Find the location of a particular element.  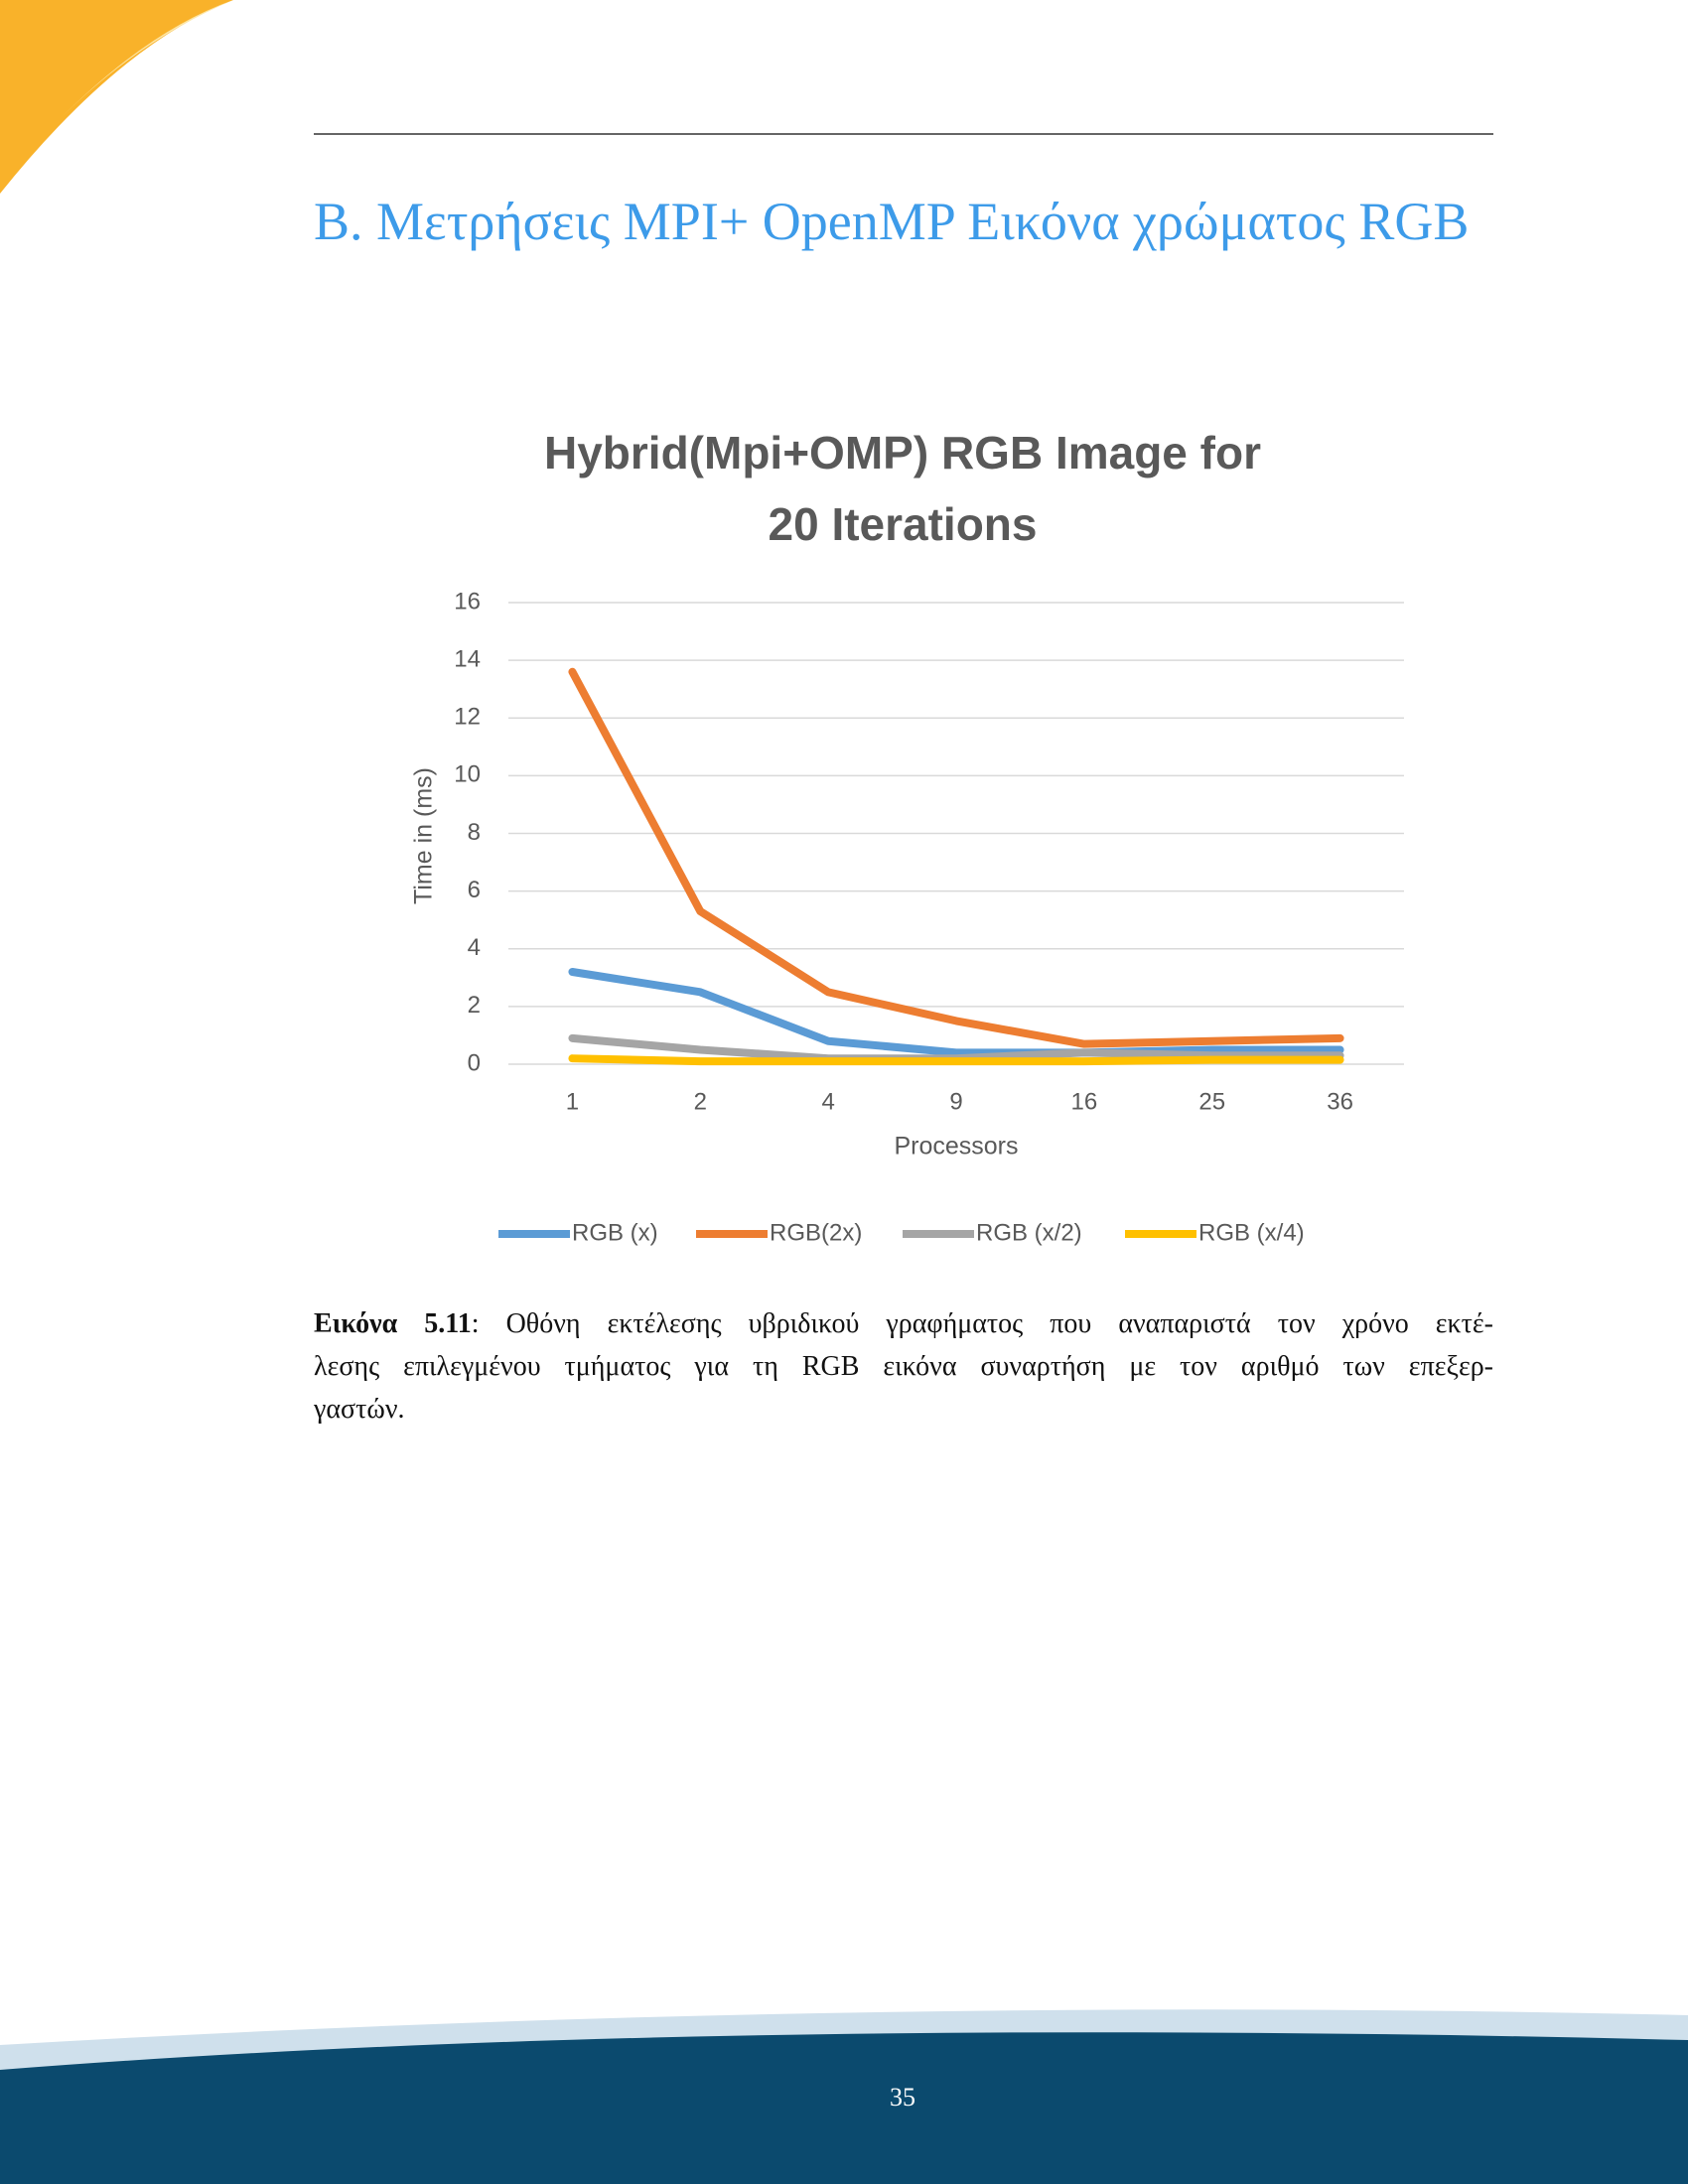

x-tick-label: 4 is located at coordinates (827, 1101).